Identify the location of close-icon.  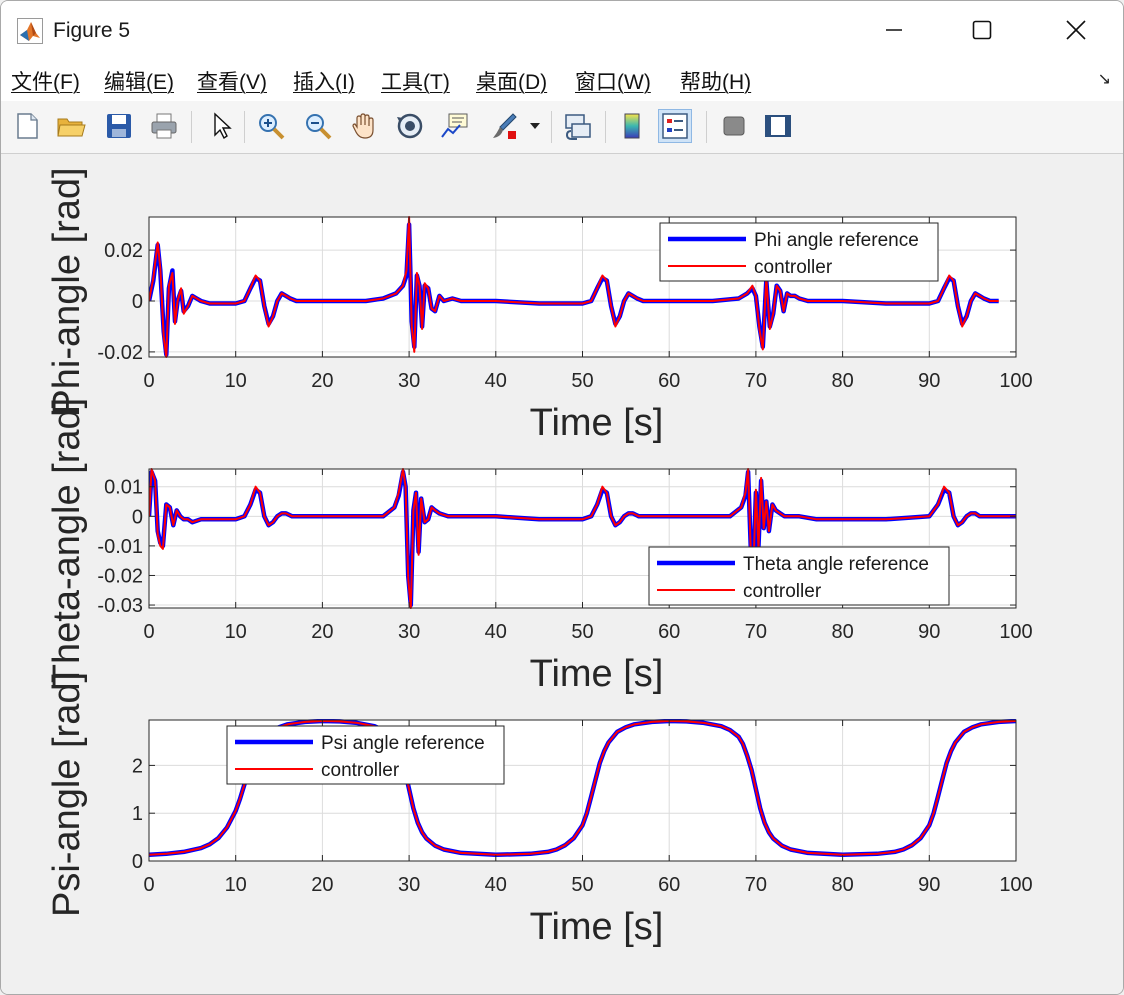
(1076, 30).